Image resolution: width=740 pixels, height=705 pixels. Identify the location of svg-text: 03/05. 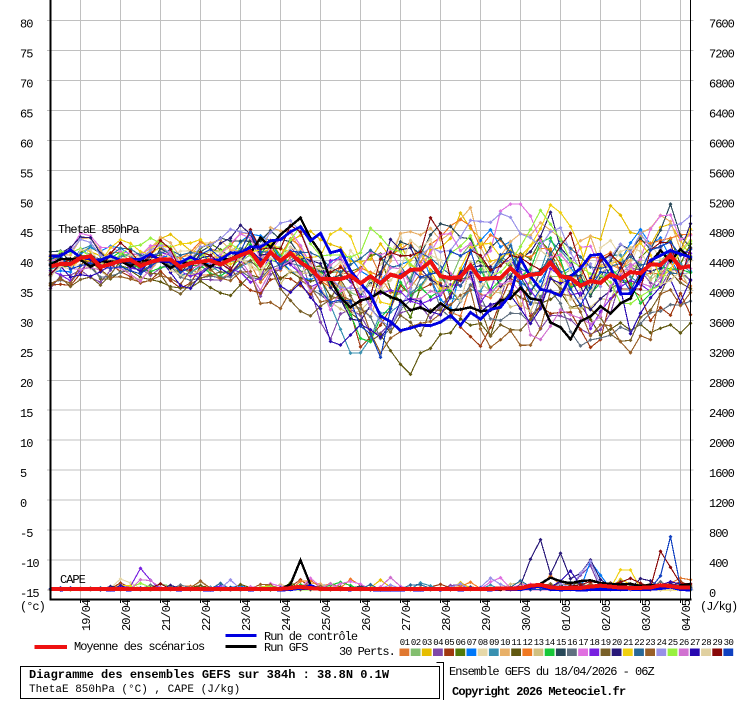
(647, 615).